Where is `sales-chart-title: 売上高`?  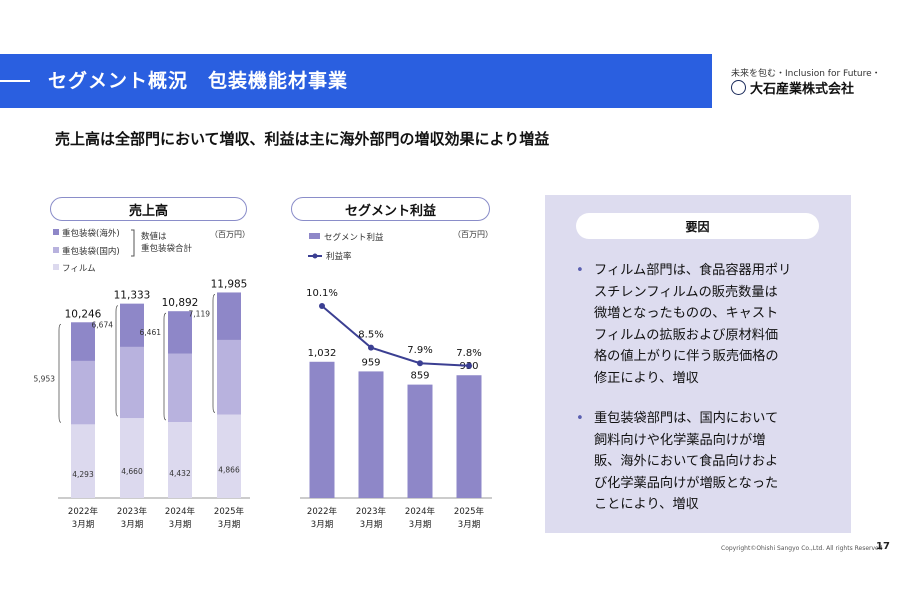 sales-chart-title: 売上高 is located at coordinates (148, 209).